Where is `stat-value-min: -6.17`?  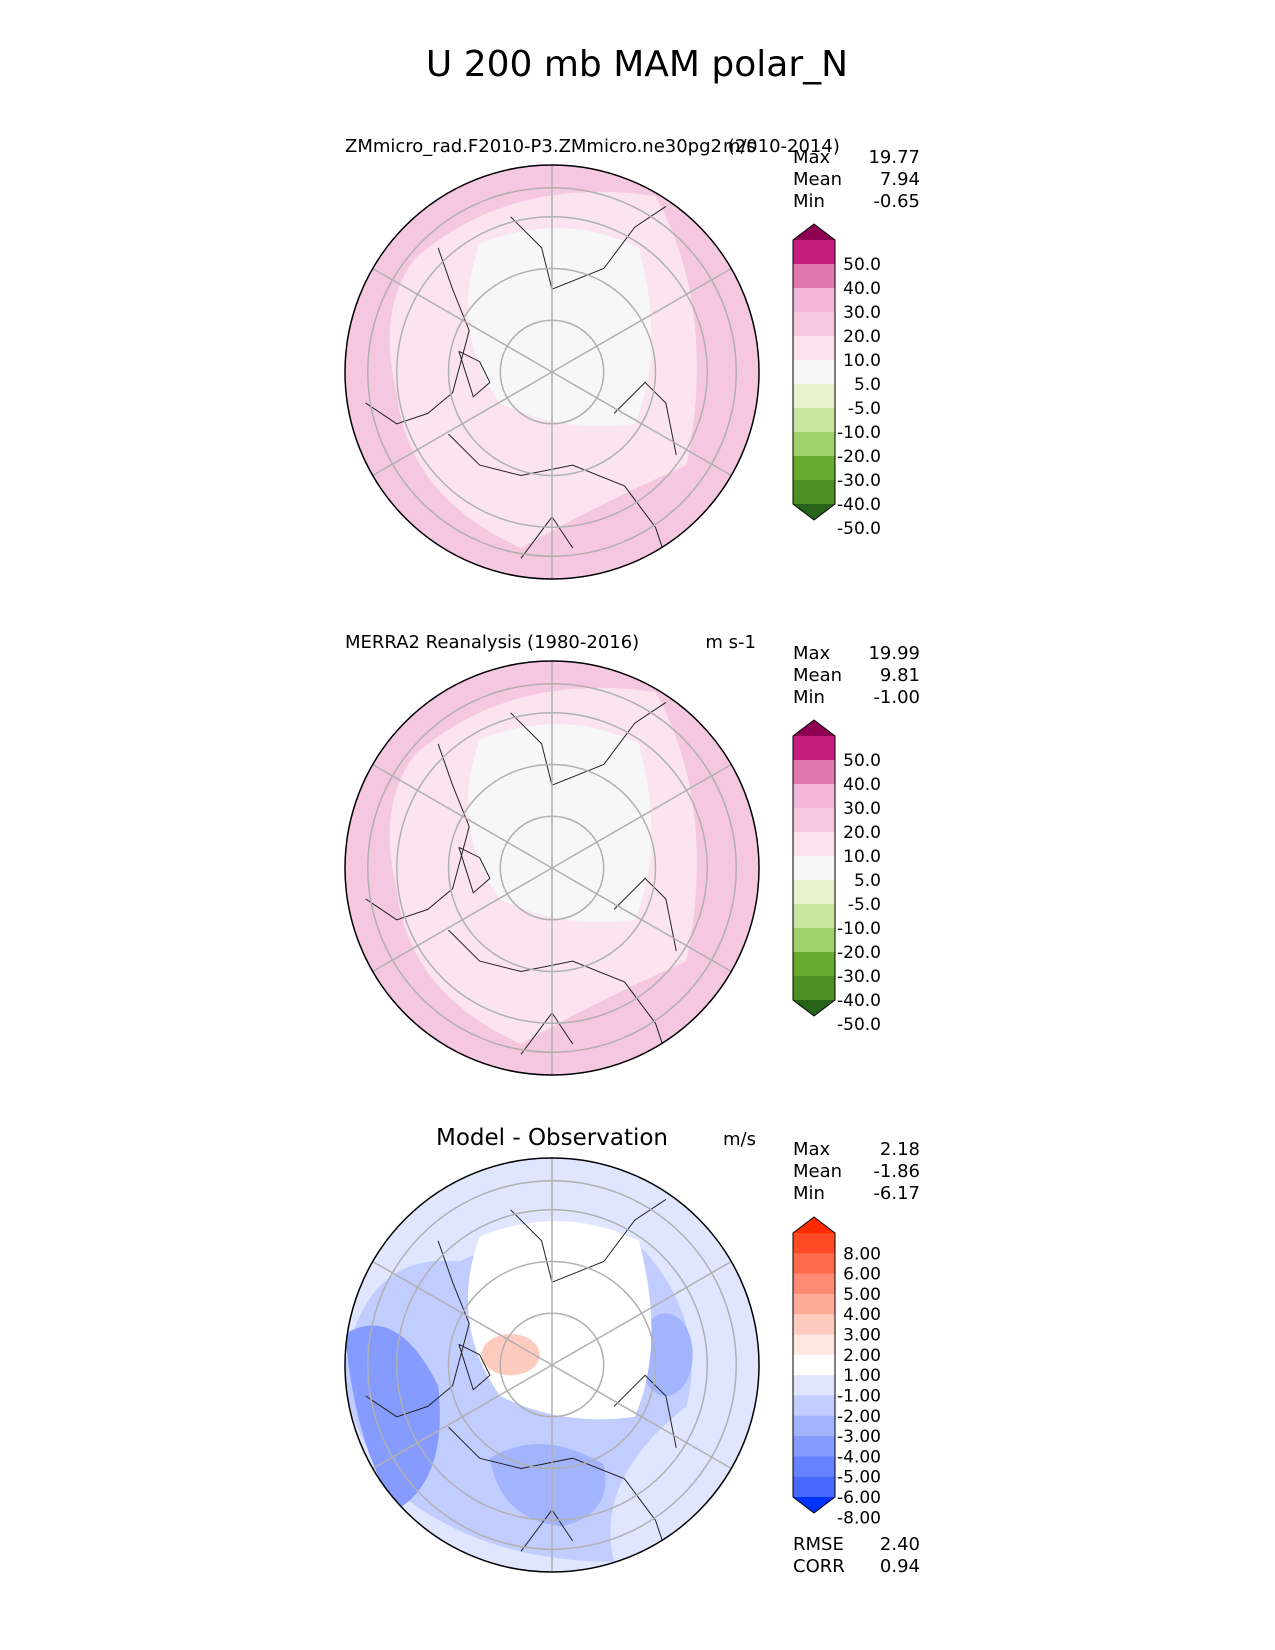
stat-value-min: -6.17 is located at coordinates (896, 1193).